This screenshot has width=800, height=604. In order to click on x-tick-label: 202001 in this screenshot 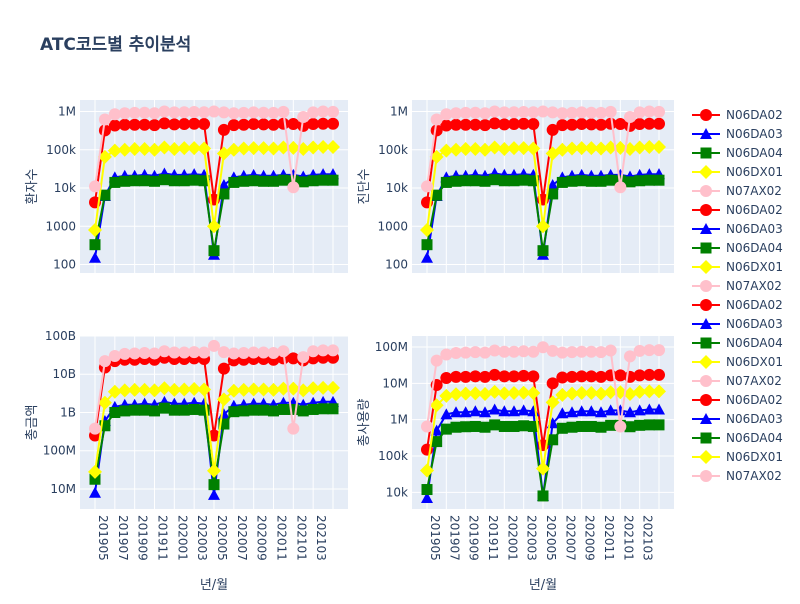, I will do `click(182, 538)`.